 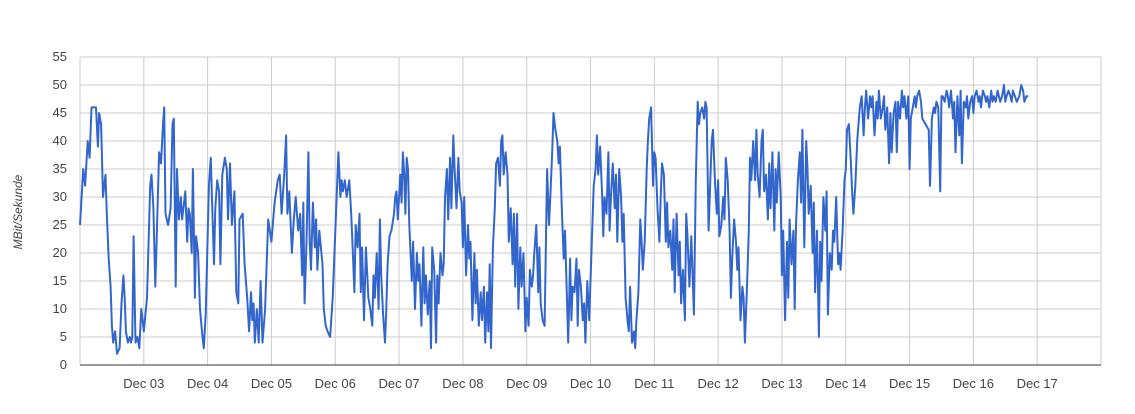 What do you see at coordinates (718, 383) in the screenshot?
I see `x-tick-label: Dec 12` at bounding box center [718, 383].